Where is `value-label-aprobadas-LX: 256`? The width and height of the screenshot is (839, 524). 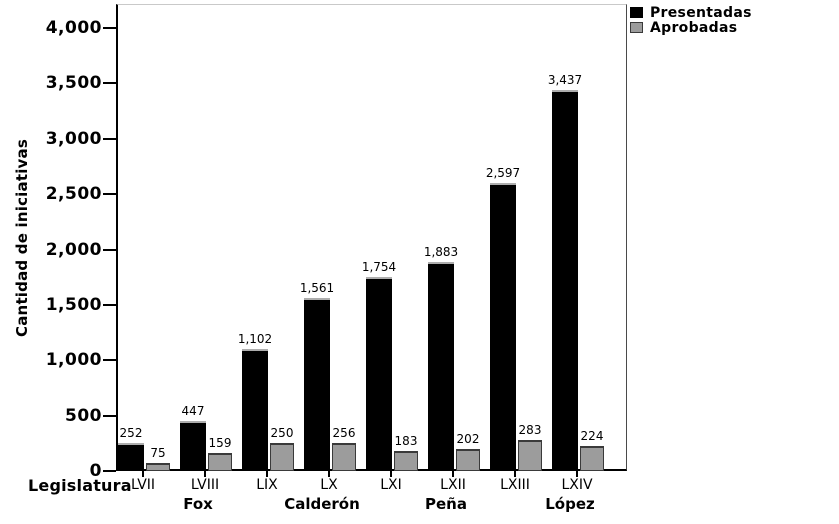
value-label-aprobadas-LX: 256 is located at coordinates (344, 433).